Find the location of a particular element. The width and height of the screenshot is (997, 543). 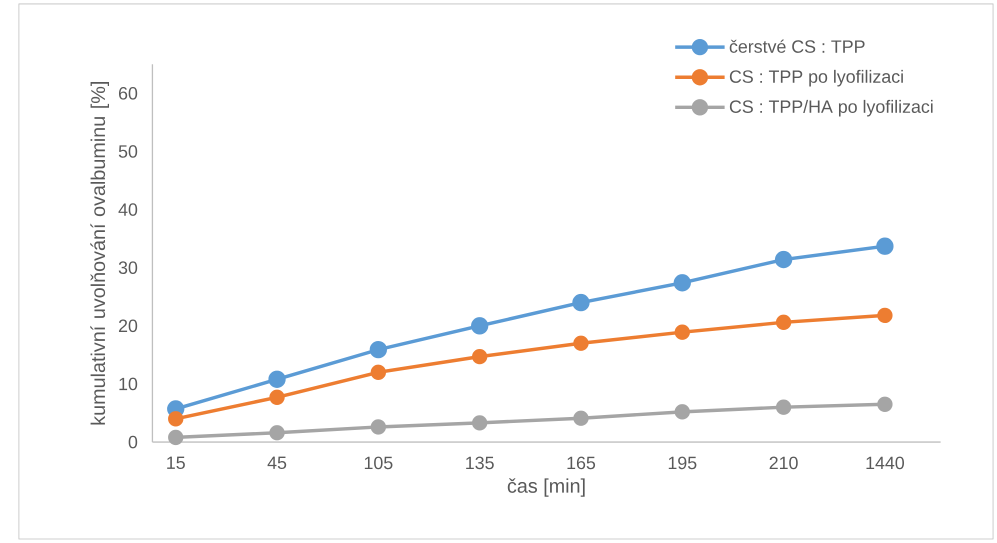

y-tick-label: 50 is located at coordinates (128, 151).